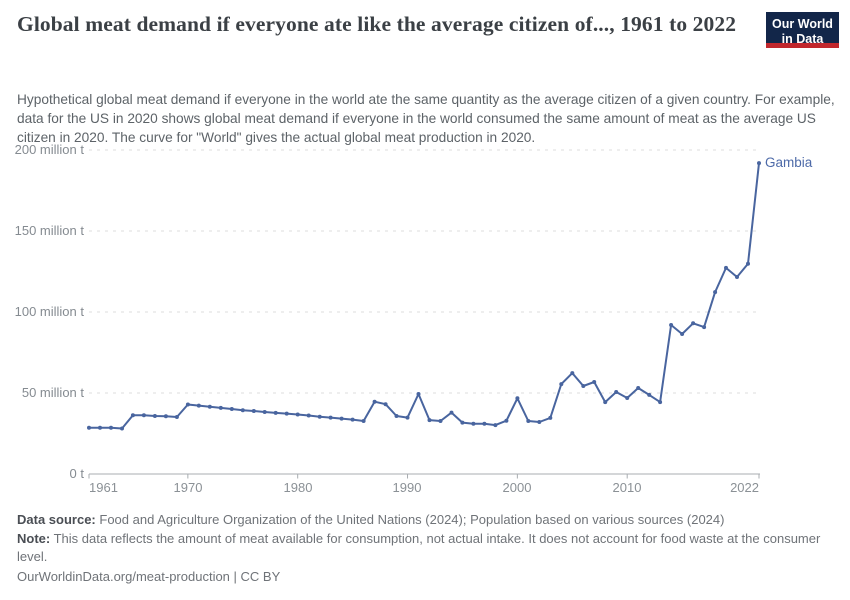 This screenshot has height=600, width=850. I want to click on x-tick-label-2000: 2000, so click(517, 487).